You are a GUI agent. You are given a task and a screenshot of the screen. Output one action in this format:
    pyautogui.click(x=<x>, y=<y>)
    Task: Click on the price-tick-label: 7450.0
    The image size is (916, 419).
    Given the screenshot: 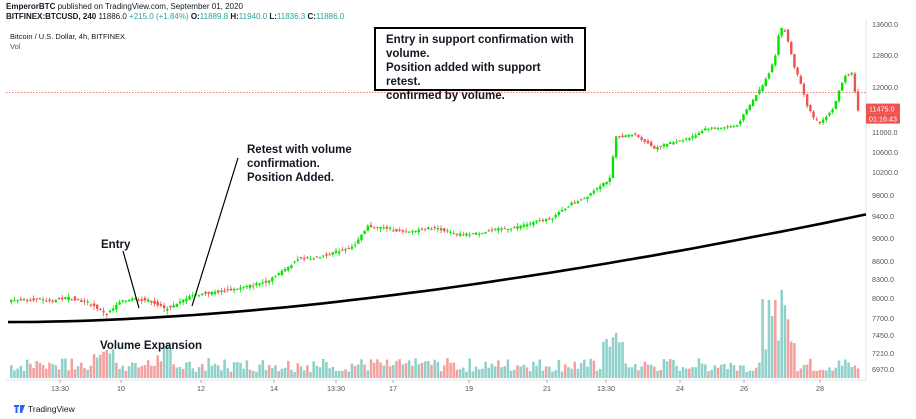 What is the action you would take?
    pyautogui.click(x=883, y=335)
    